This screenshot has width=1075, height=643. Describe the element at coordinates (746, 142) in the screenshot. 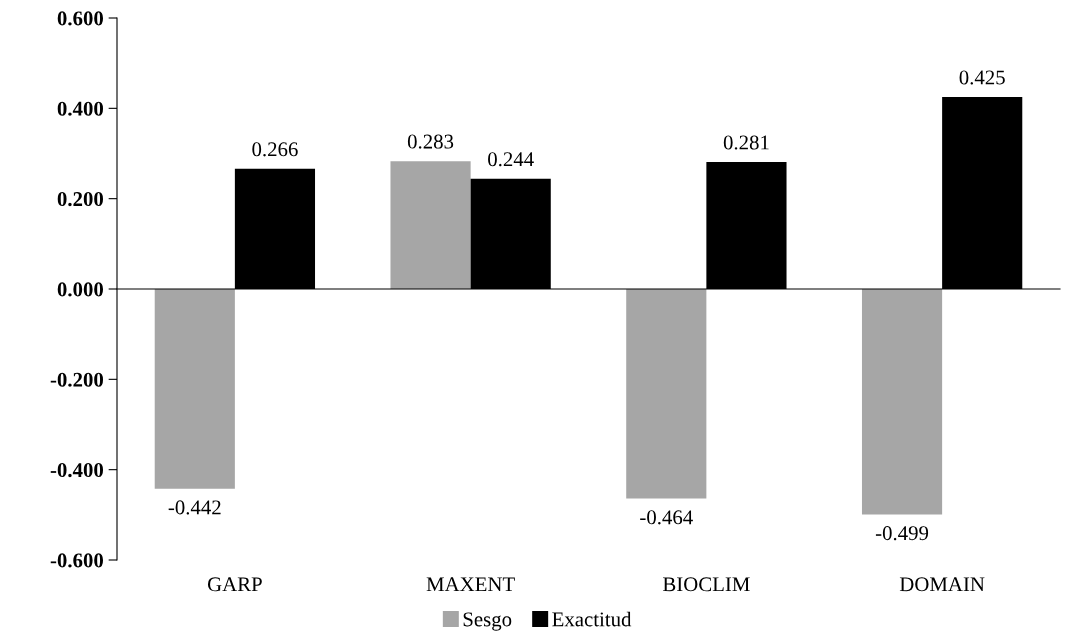

I see `data-label: 0.281` at that location.